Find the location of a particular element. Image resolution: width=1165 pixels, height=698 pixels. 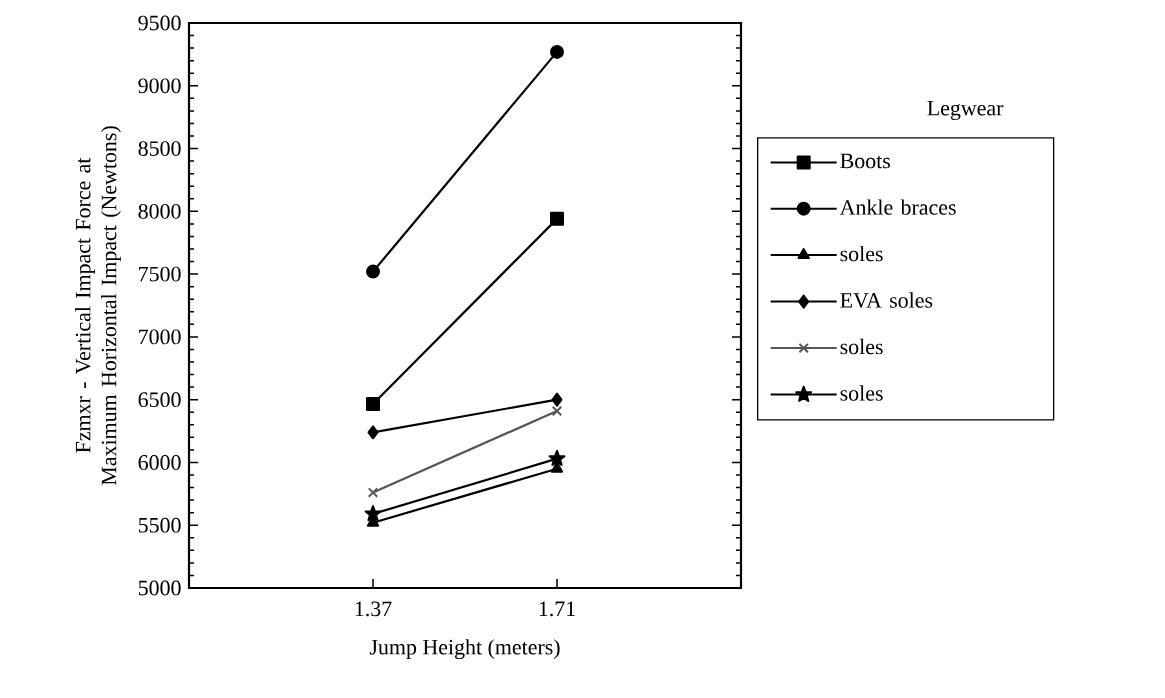

y-tick-label: 8500 is located at coordinates (159, 148).